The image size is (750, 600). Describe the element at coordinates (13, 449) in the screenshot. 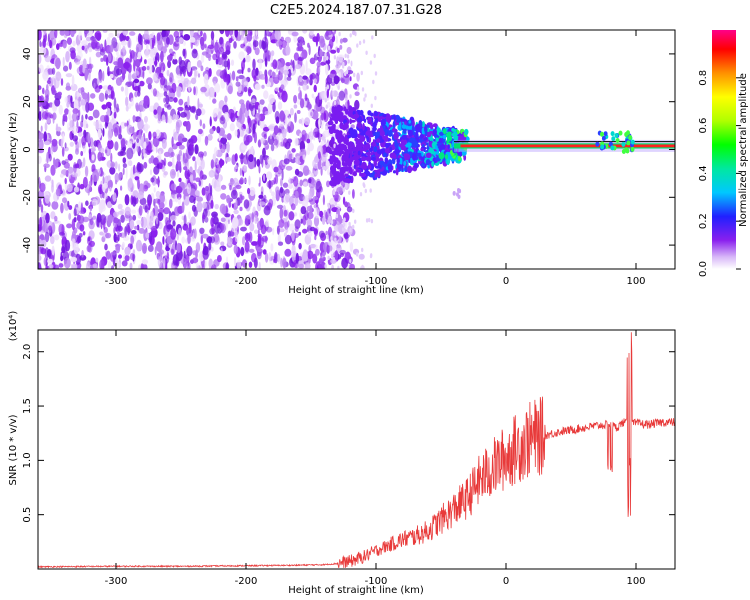

I see `snr-y-axis-label: SNR (10 * v/v)` at that location.